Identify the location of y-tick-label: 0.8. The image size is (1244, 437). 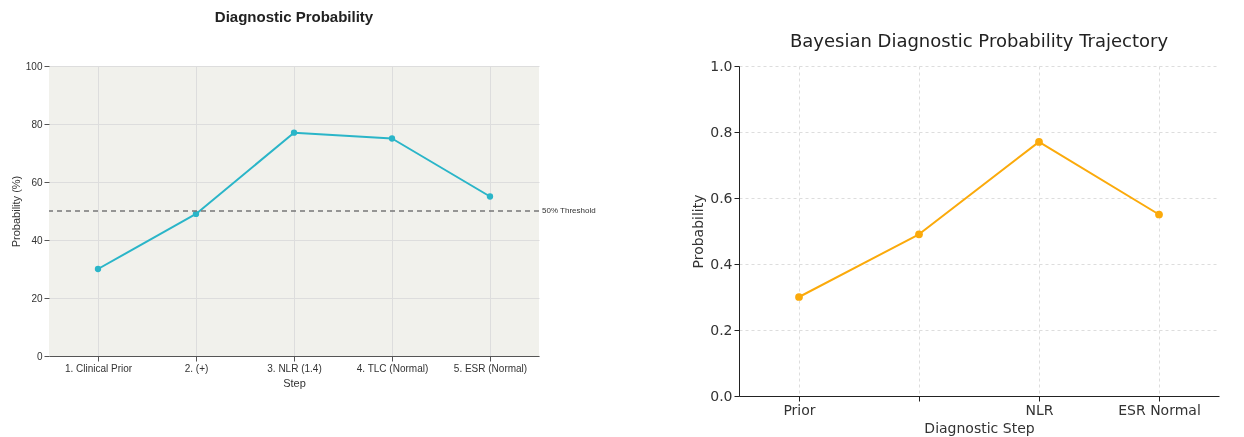
(721, 131).